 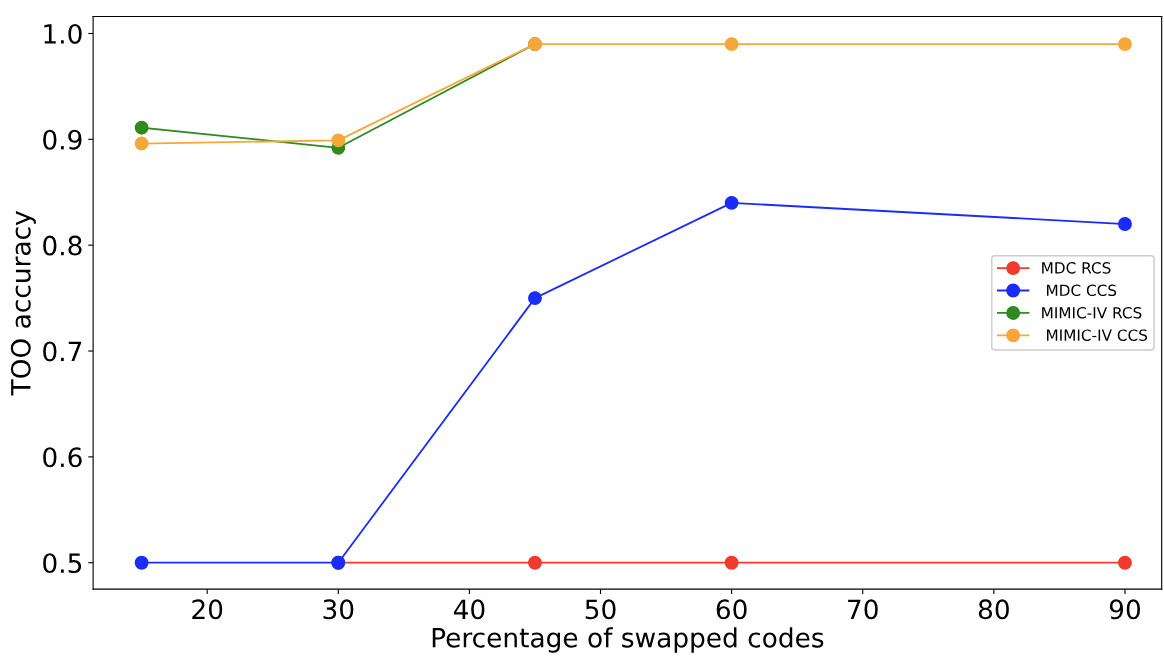 What do you see at coordinates (1124, 609) in the screenshot?
I see `x-tick-label: 90` at bounding box center [1124, 609].